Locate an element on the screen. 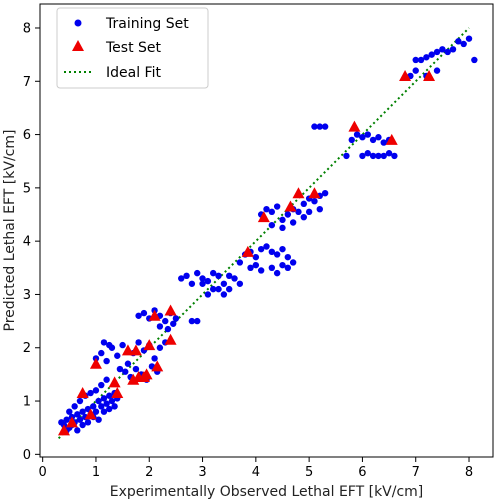 Image resolution: width=498 pixels, height=501 pixels. x-axis-ticks: 0 1 2 3 4 5 6 7 8 is located at coordinates (256, 468).